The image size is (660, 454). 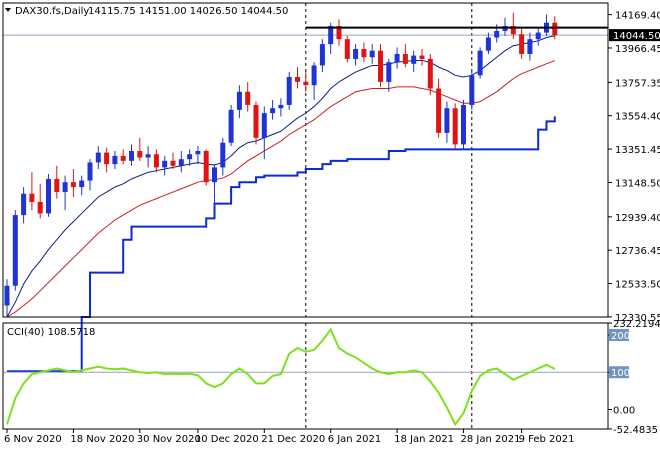 What do you see at coordinates (637, 318) in the screenshot?
I see `price-tick-label: 12330.55` at bounding box center [637, 318].